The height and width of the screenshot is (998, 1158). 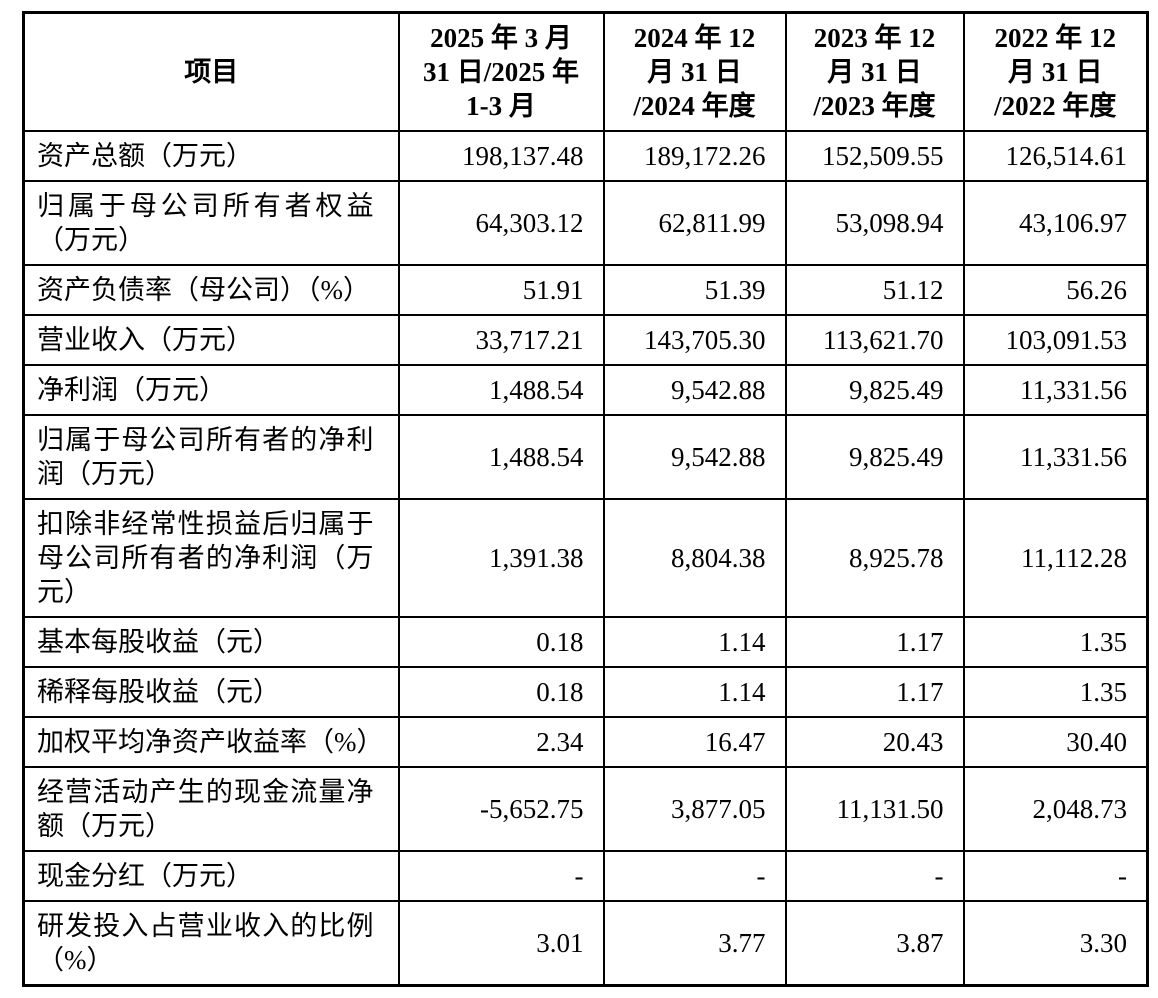 I want to click on value-cell: 3.01, so click(x=501, y=943).